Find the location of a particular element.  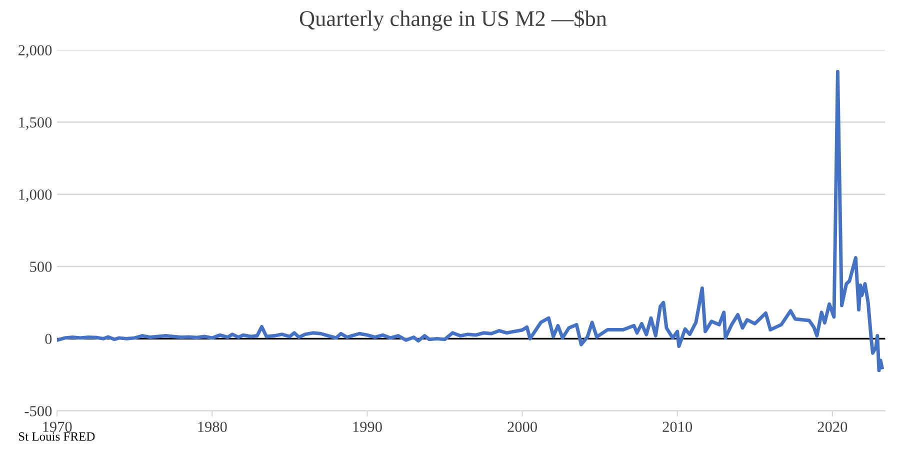

text: St Louis FRED is located at coordinates (56, 436).